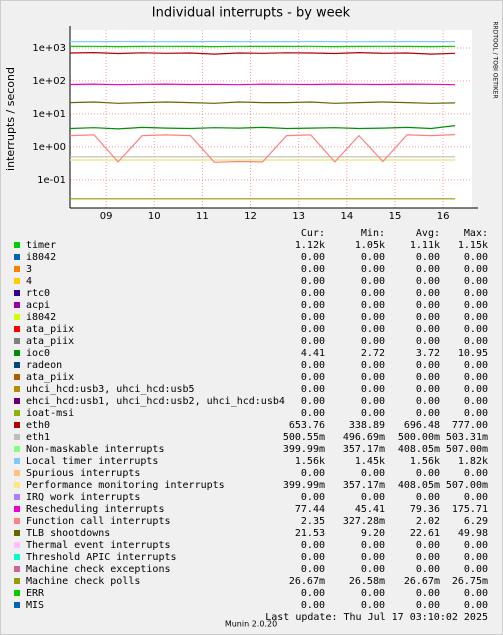 Image resolution: width=503 pixels, height=635 pixels. What do you see at coordinates (346, 216) in the screenshot?
I see `x-tick-label: 14` at bounding box center [346, 216].